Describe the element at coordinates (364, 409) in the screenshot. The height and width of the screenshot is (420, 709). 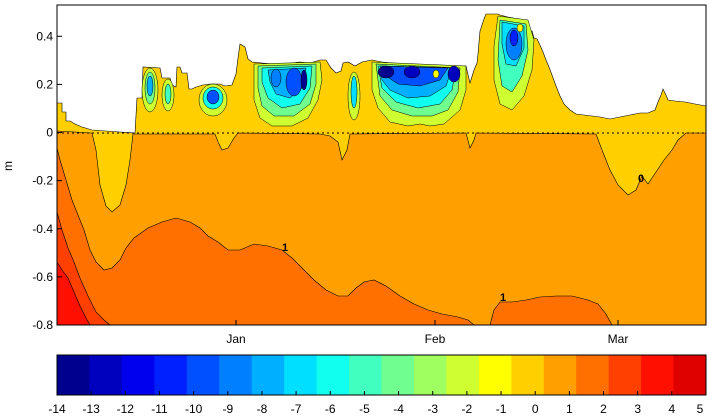
I see `colorbar-tick-label: -5` at that location.